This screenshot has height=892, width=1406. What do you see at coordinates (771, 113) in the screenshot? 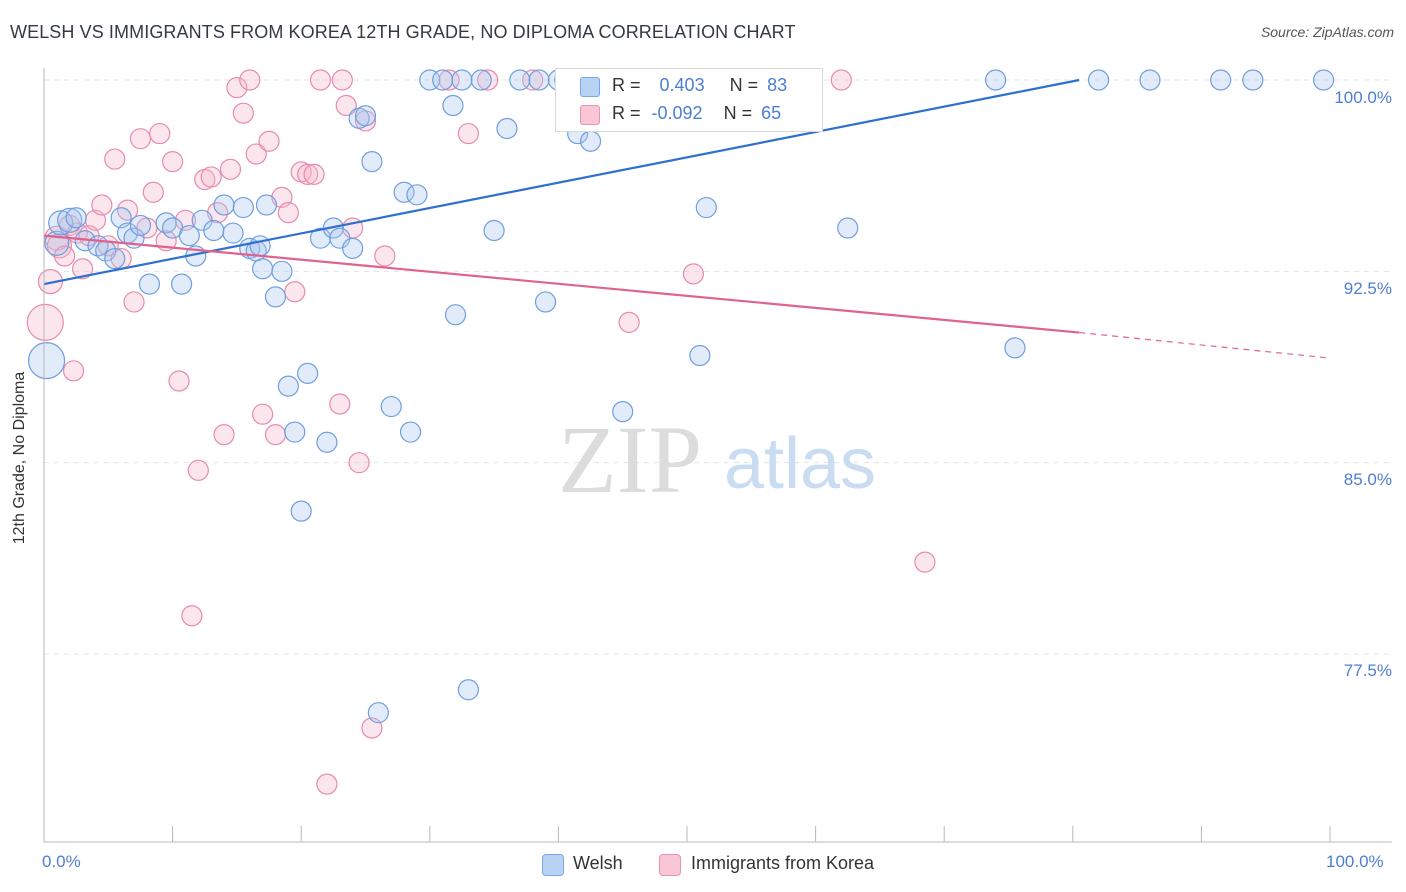
I see `legend-n-value: 65` at bounding box center [771, 113].